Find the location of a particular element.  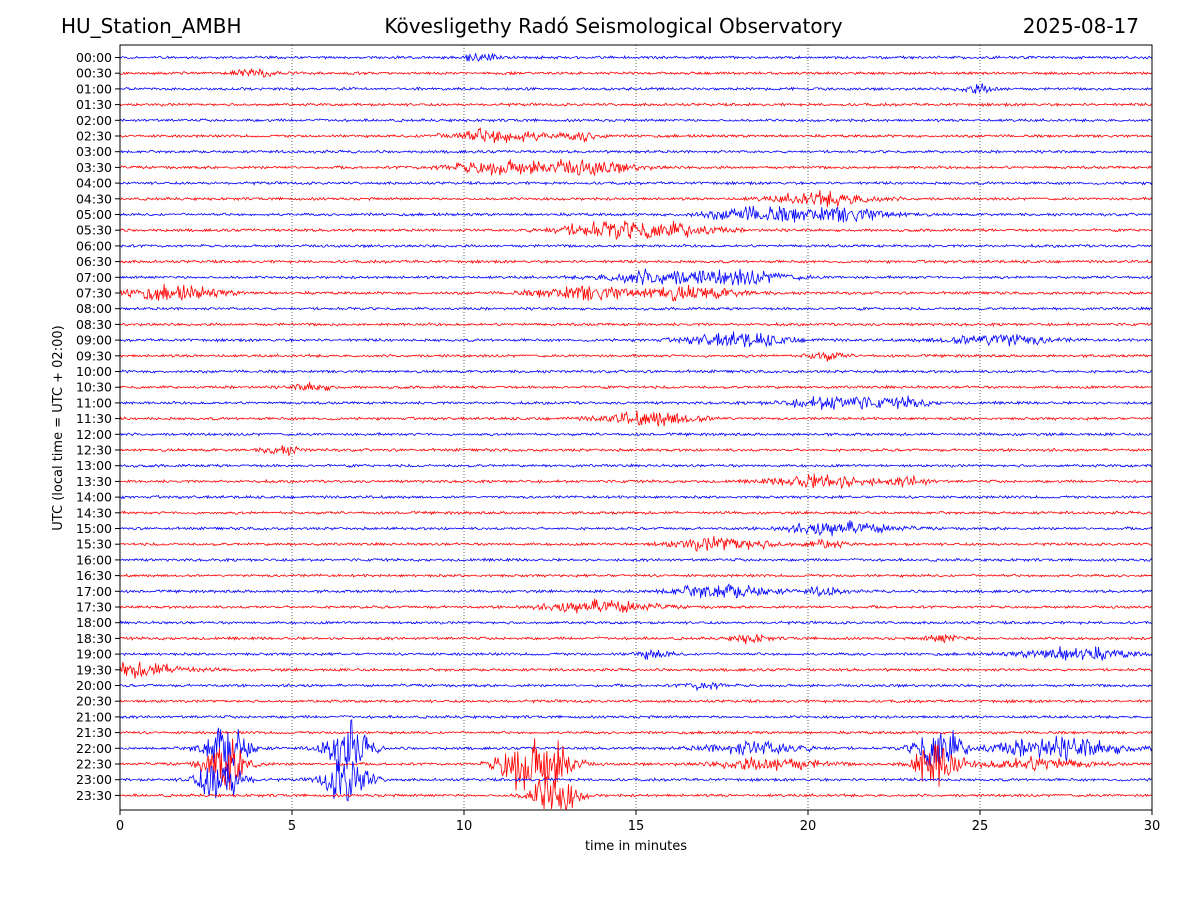

y-tick-label: 14:00 is located at coordinates (94, 497).